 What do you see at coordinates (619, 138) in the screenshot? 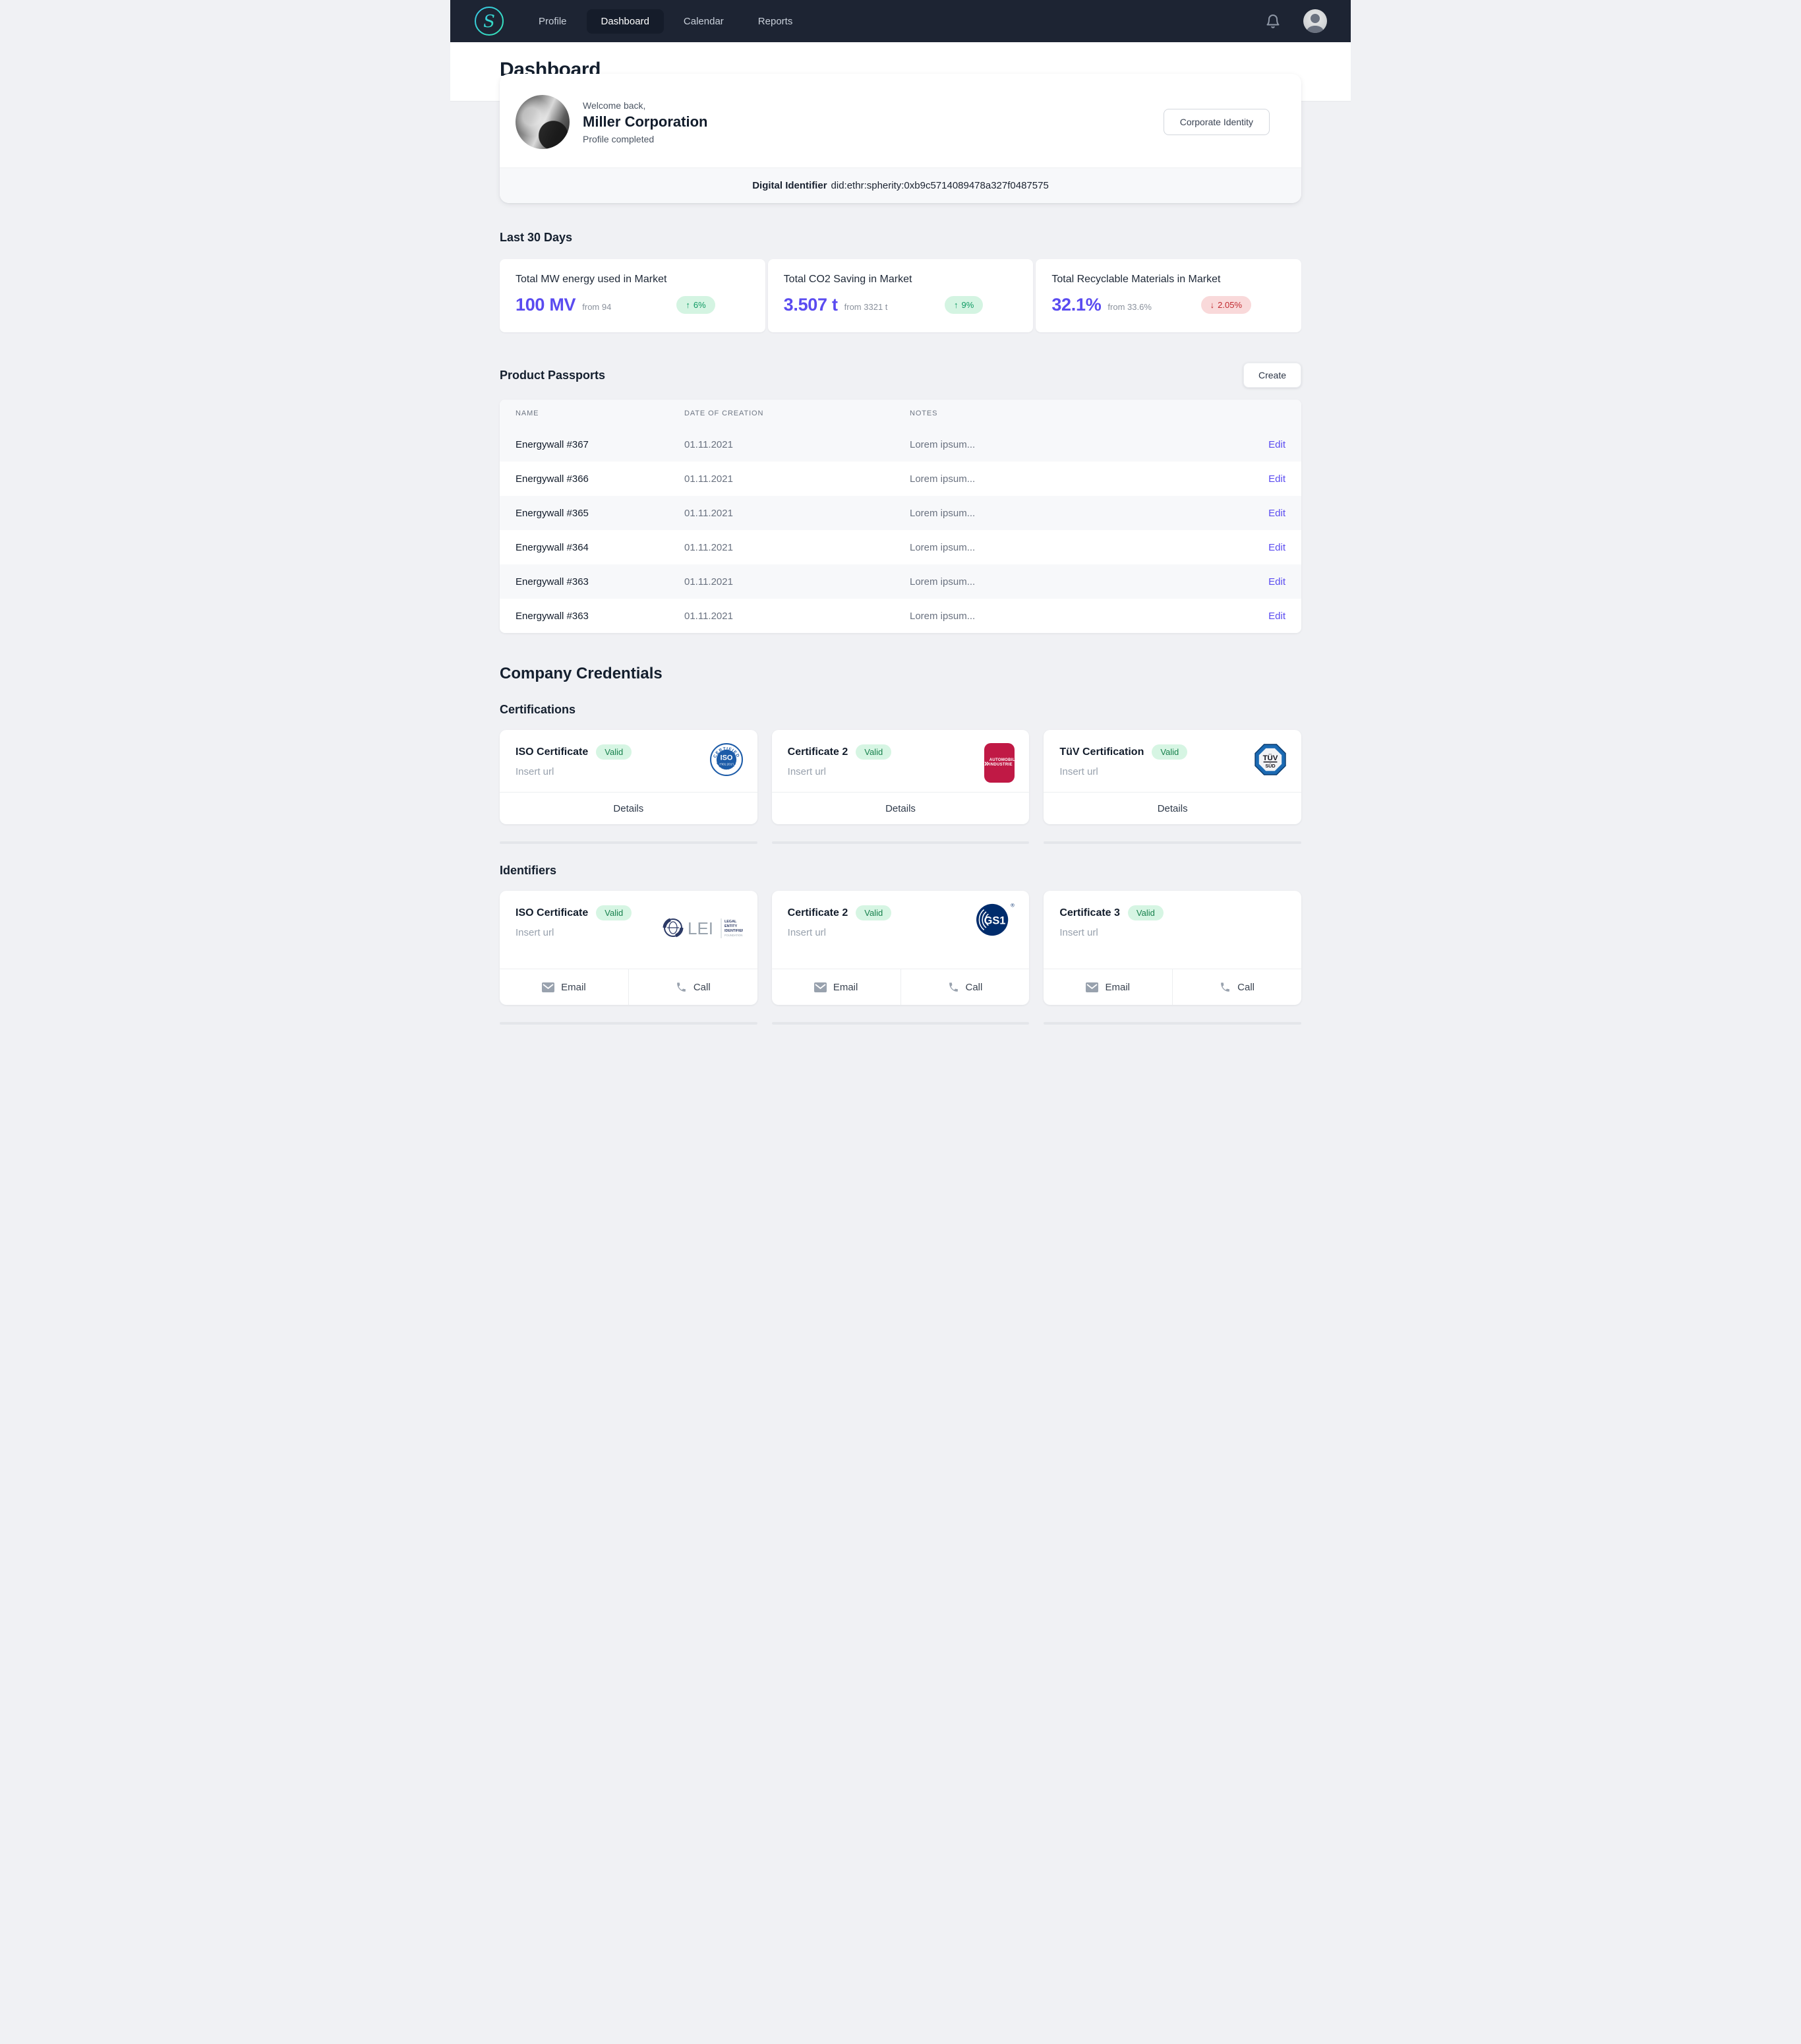
I see `profile-status: Profile completed` at bounding box center [619, 138].